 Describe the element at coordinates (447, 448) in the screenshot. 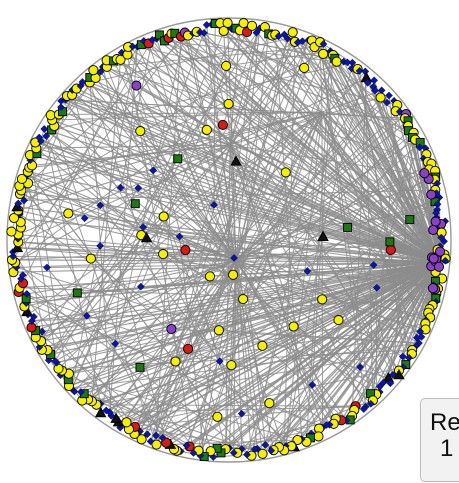

I see `legend-label-line2: 1` at that location.